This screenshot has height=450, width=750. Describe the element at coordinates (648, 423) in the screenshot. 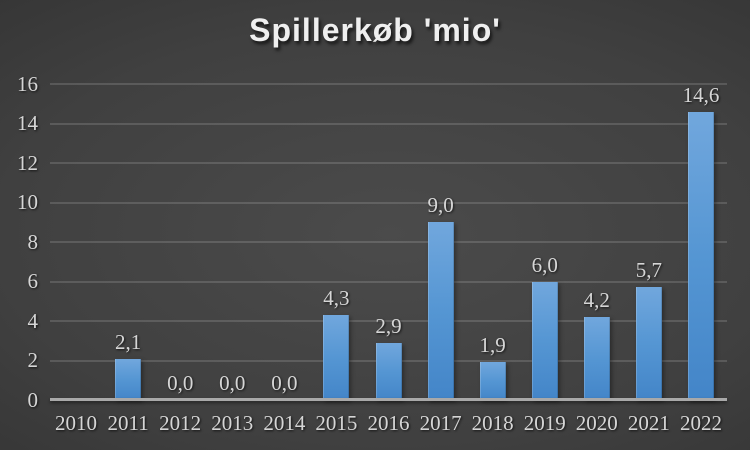

I see `x-tick-label: 2021` at that location.